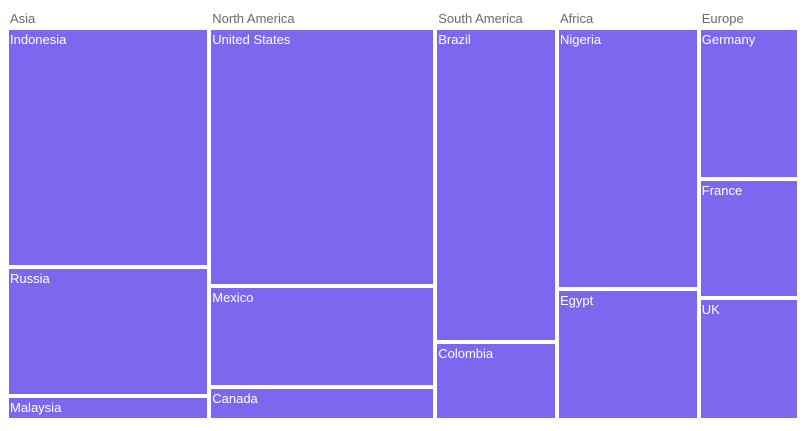 The image size is (809, 431). Describe the element at coordinates (322, 336) in the screenshot. I see `treemap-tile: Mexico` at that location.